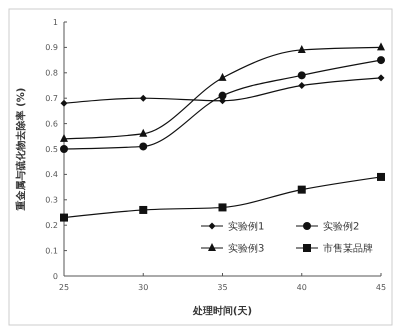 Image resolution: width=403 pixels, height=336 pixels. Describe the element at coordinates (381, 287) in the screenshot. I see `x-tick-label: 45` at that location.